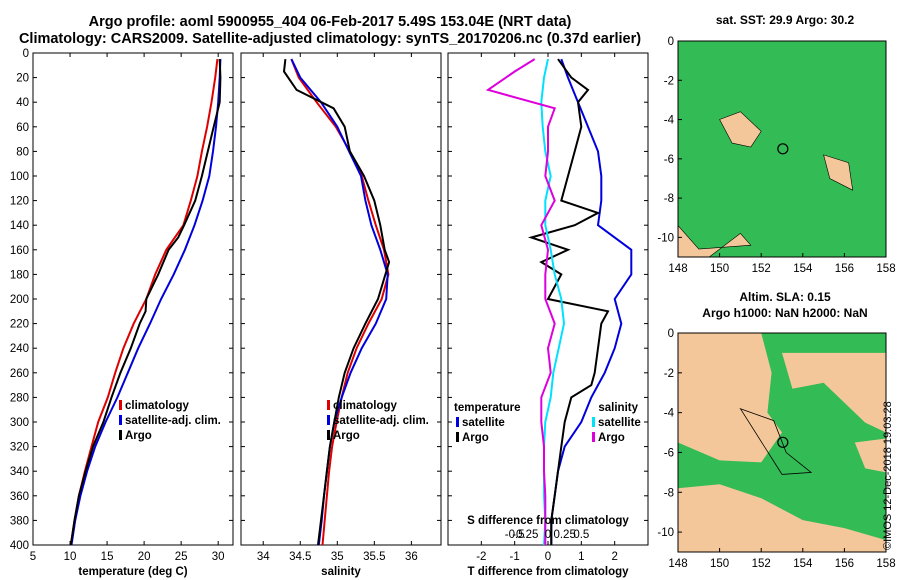  Describe the element at coordinates (19, 202) in the screenshot. I see `depth-tick-label: 120` at that location.